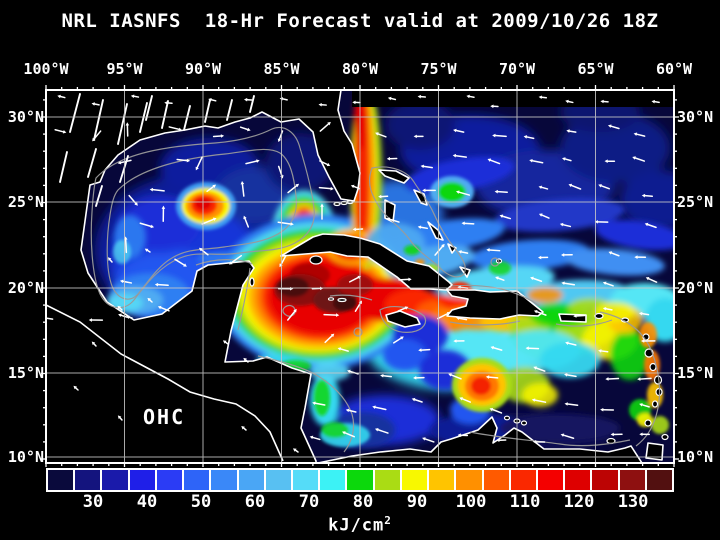  What do you see at coordinates (695, 457) in the screenshot?
I see `lat-tick-label-right: 10°N` at bounding box center [695, 457].